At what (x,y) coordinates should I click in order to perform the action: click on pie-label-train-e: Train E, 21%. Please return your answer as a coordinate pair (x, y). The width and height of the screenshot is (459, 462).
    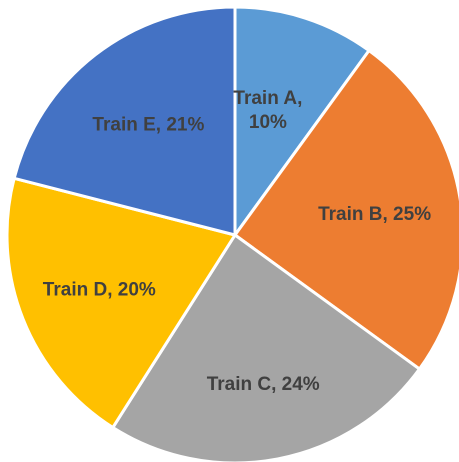
    Looking at the image, I should click on (148, 124).